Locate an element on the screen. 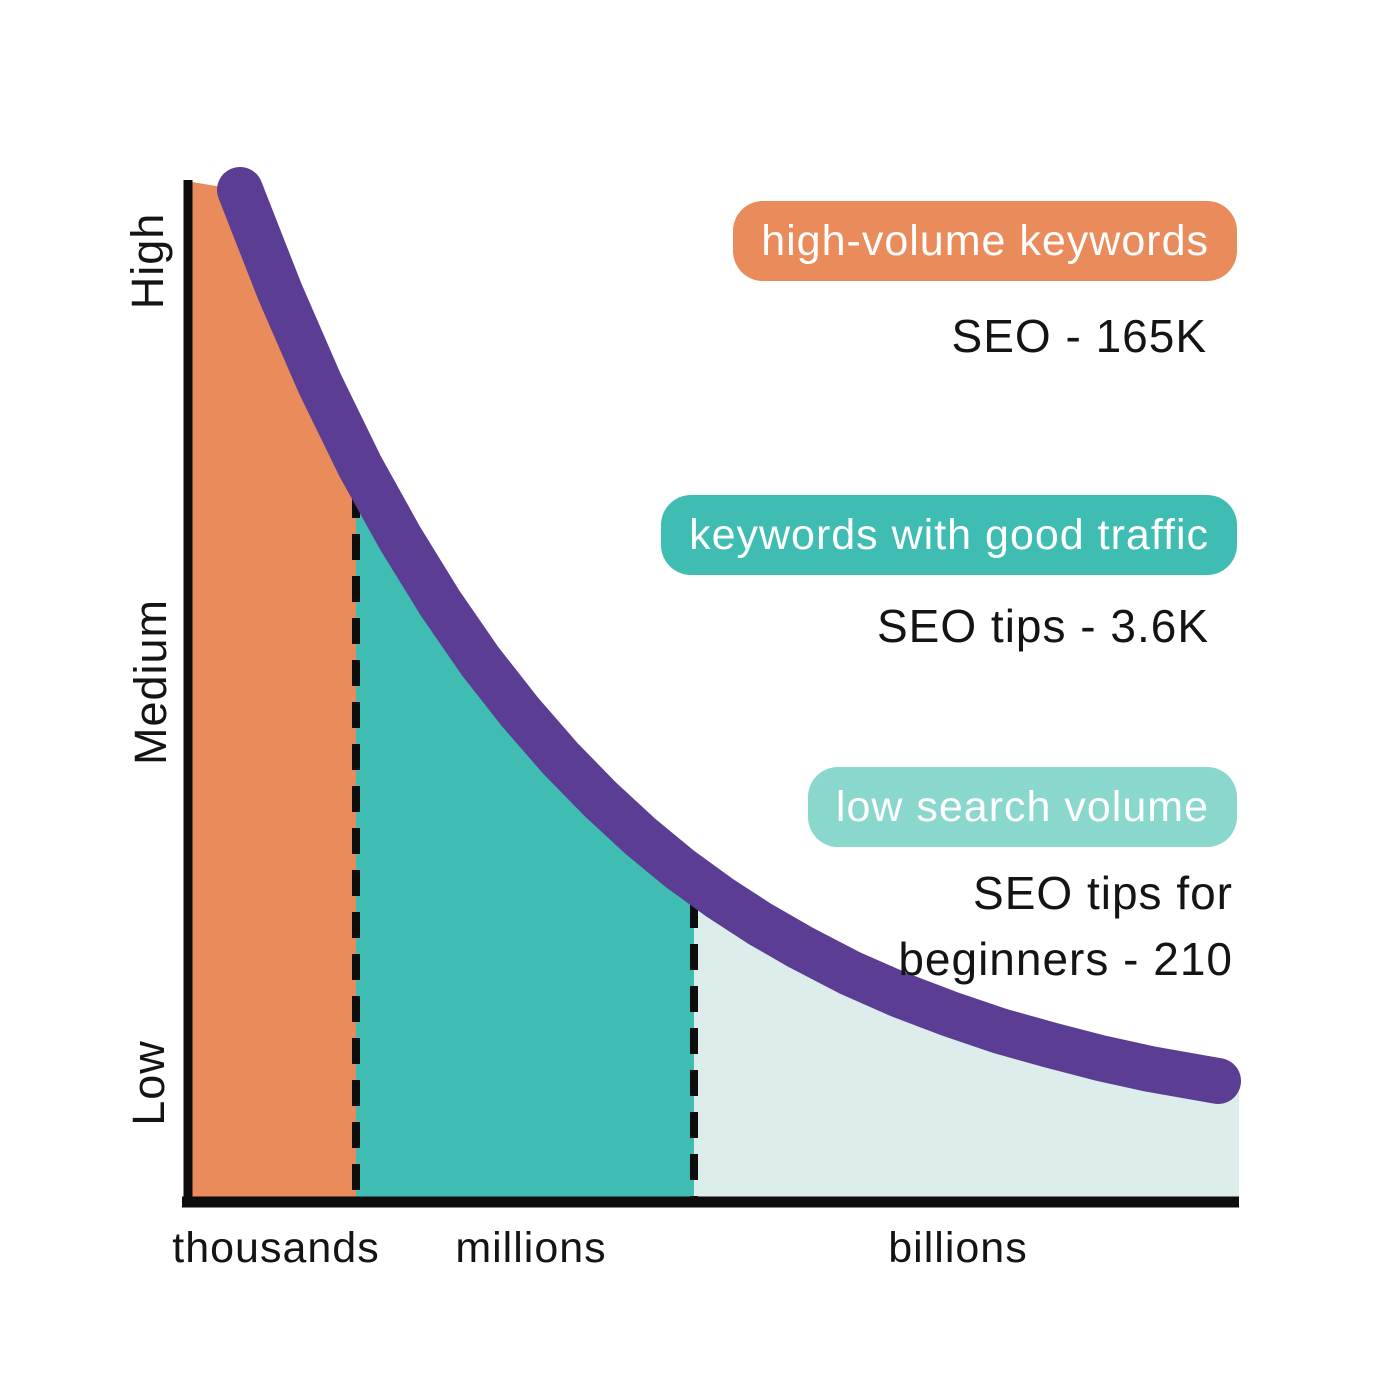  callout-value-line-2: beginners - 210 is located at coordinates (1065, 959).